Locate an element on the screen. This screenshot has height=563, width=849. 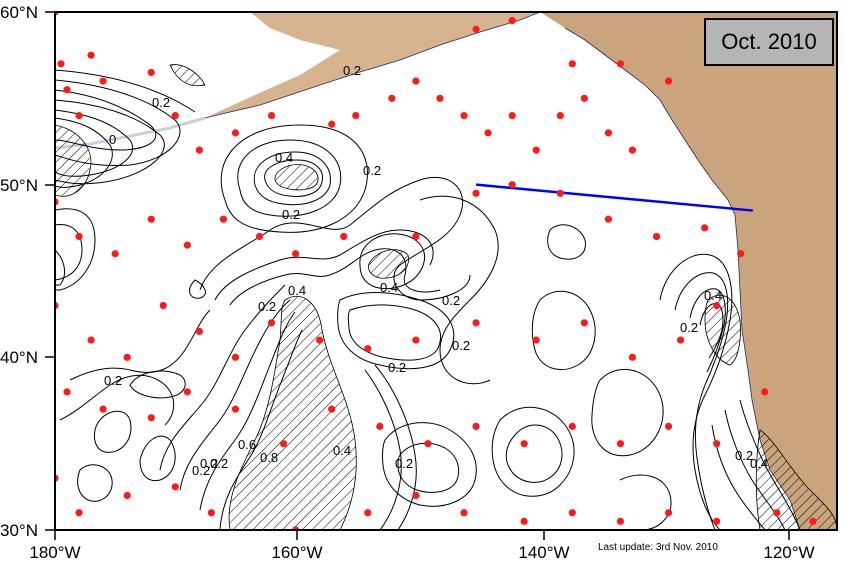
lat-label-60n: 60°N is located at coordinates (19, 12).